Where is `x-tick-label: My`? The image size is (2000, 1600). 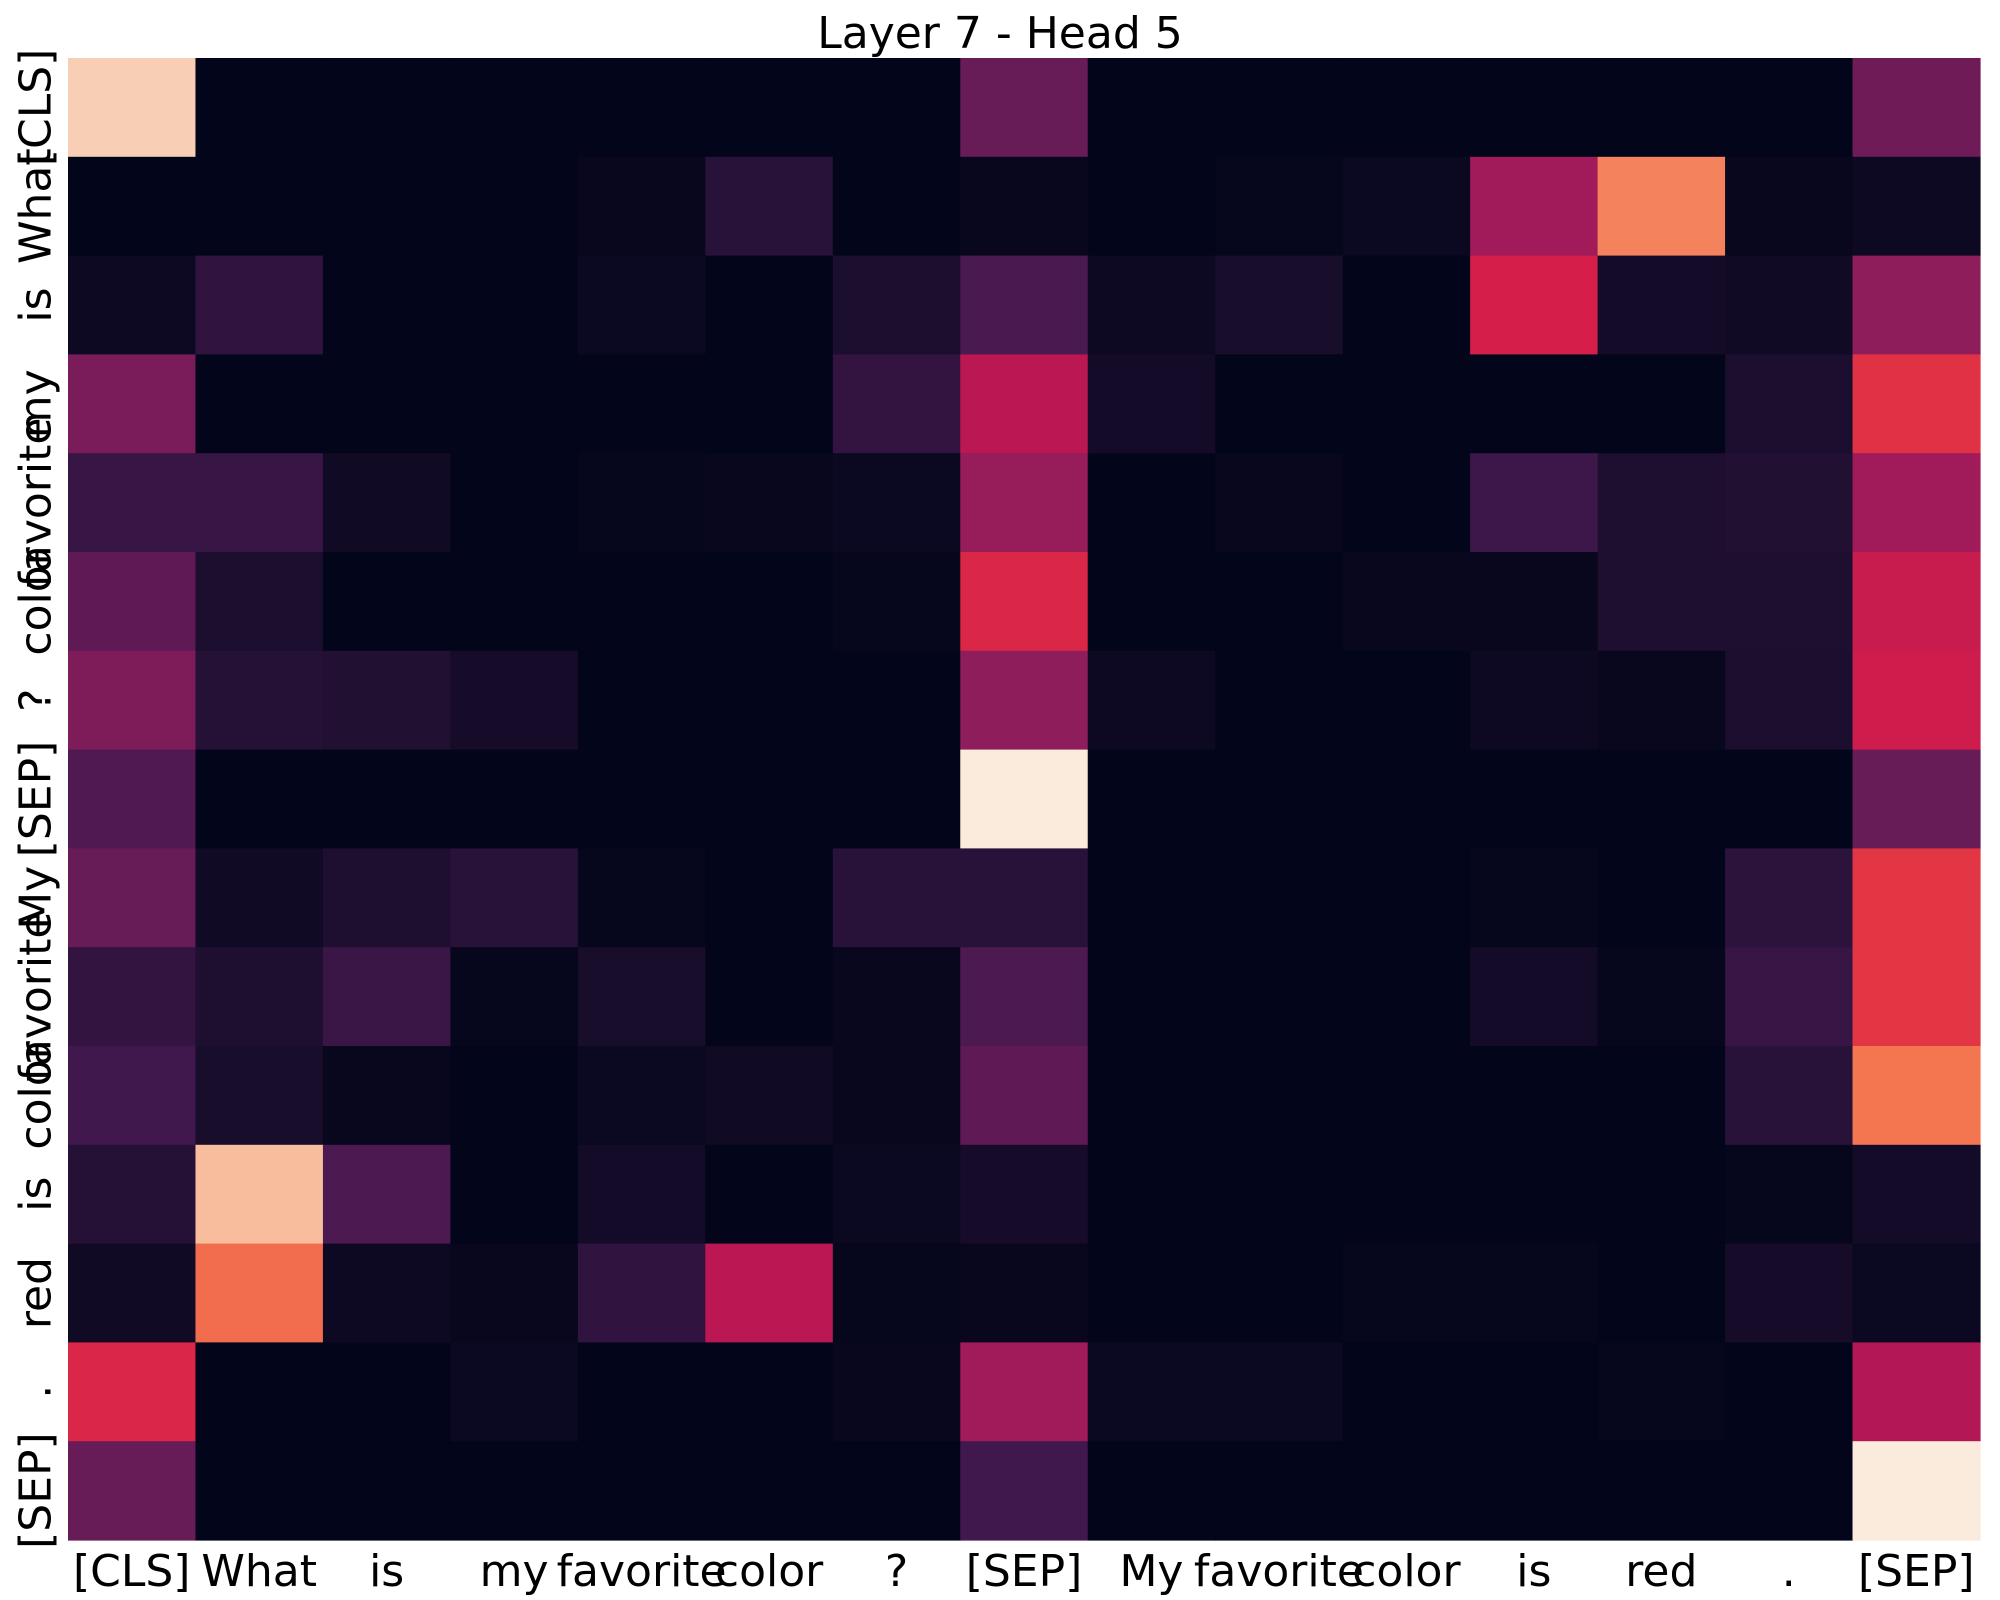 x-tick-label: My is located at coordinates (1151, 1571).